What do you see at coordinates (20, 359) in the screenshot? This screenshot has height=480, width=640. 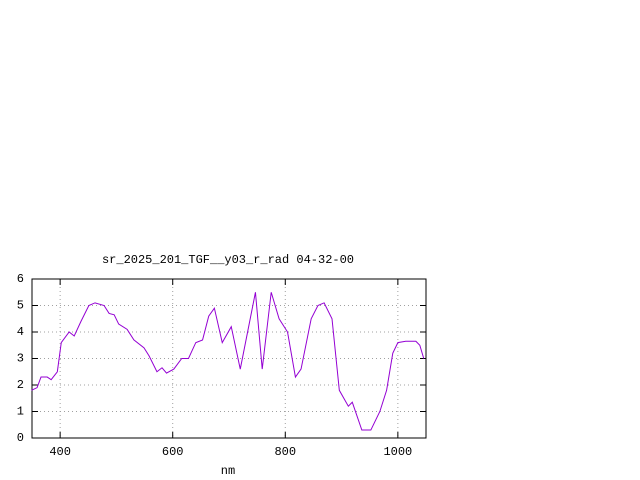 I see `y-tick-label: 3` at bounding box center [20, 359].